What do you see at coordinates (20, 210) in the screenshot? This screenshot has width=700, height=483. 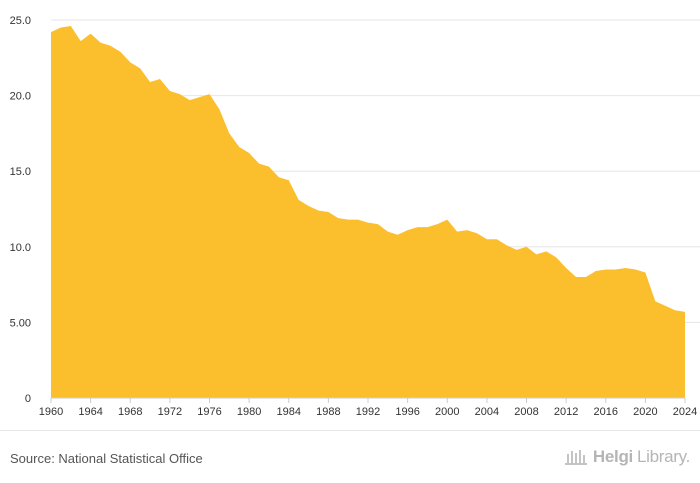 I see `y-tick-labels: 0 5.00 10.0 15.0 20.0 25.0` at bounding box center [20, 210].